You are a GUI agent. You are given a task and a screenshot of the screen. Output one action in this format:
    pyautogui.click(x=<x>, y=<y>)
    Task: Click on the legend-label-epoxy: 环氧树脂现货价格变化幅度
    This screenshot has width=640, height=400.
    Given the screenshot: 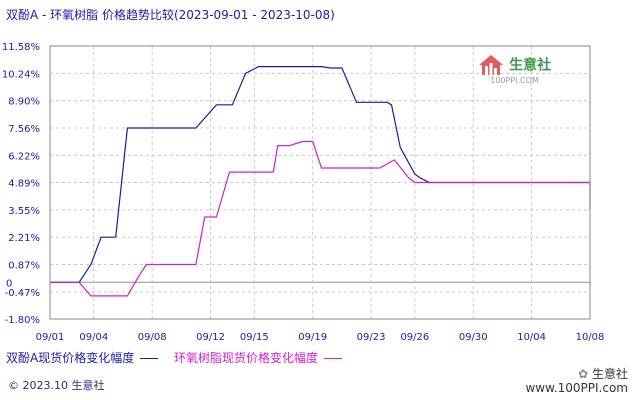 What is the action you would take?
    pyautogui.click(x=246, y=358)
    